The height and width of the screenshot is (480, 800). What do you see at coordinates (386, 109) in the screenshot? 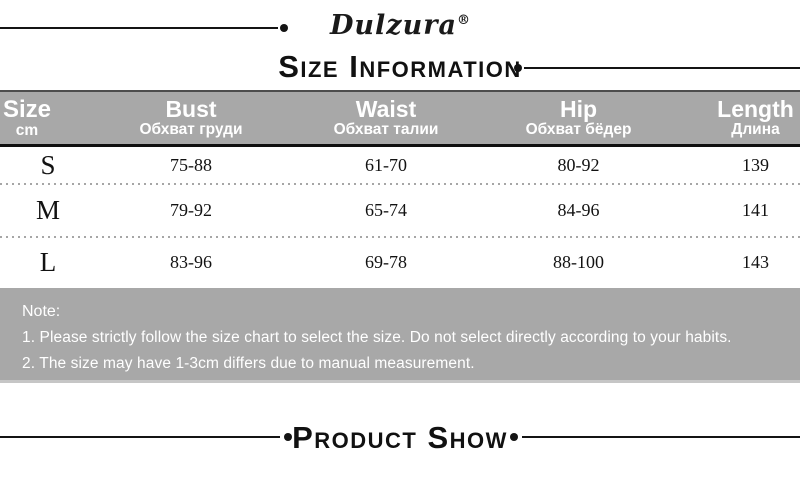
I see `column-label: Waist` at bounding box center [386, 109].